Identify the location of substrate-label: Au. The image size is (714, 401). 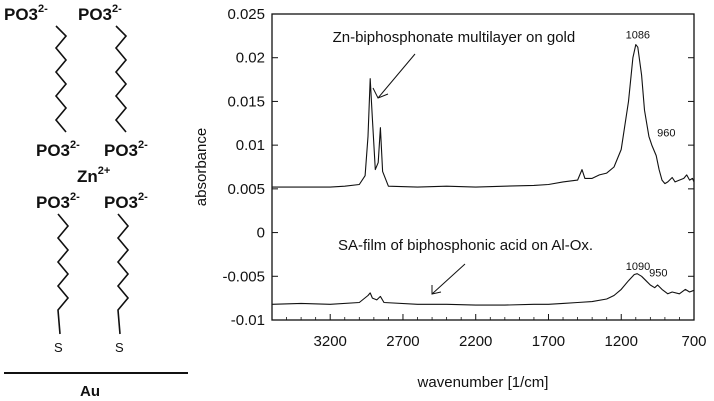
(90, 391).